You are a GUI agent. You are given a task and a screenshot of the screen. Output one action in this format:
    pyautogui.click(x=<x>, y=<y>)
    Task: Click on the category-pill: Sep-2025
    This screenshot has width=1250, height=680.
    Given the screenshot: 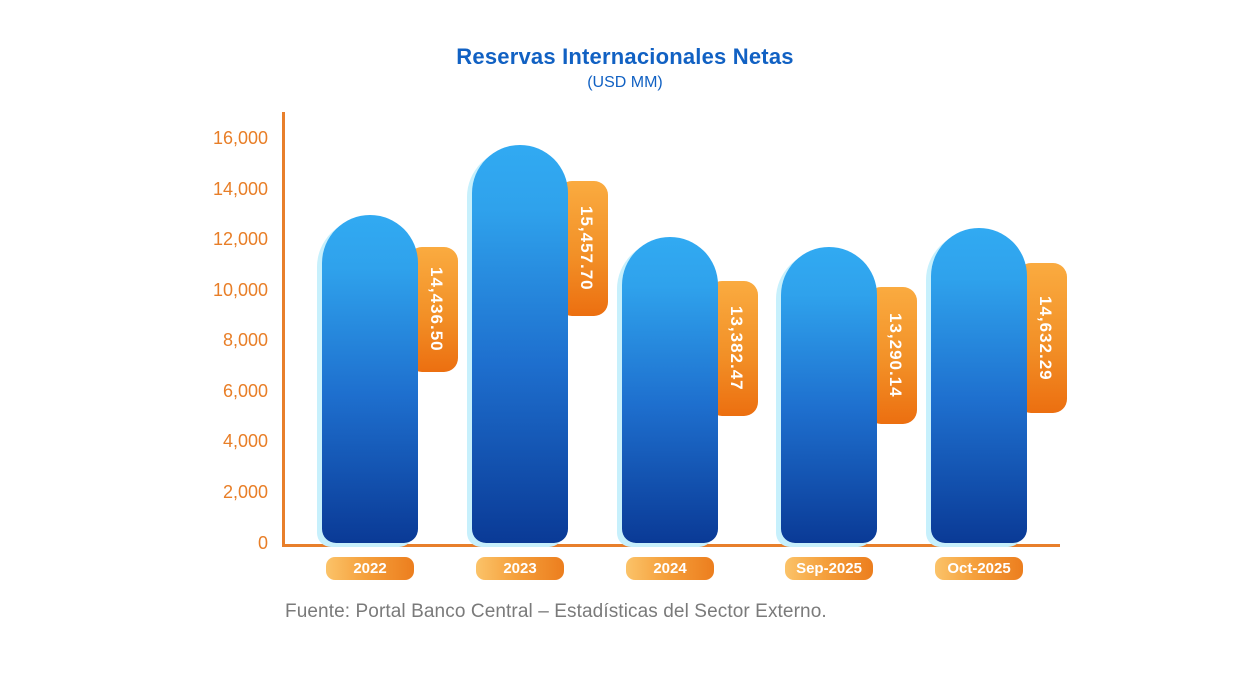 What is the action you would take?
    pyautogui.click(x=829, y=568)
    